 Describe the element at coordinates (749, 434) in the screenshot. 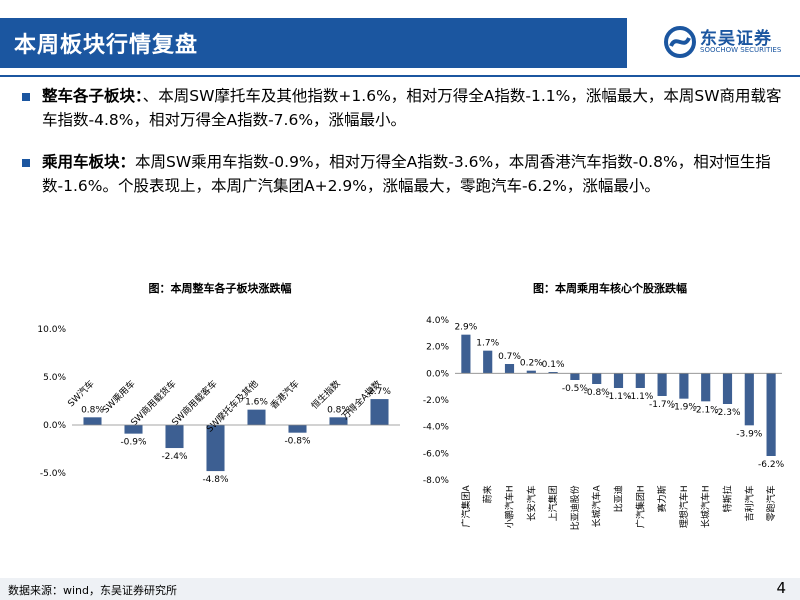

I see `chart2-data-label: -3.9%` at that location.